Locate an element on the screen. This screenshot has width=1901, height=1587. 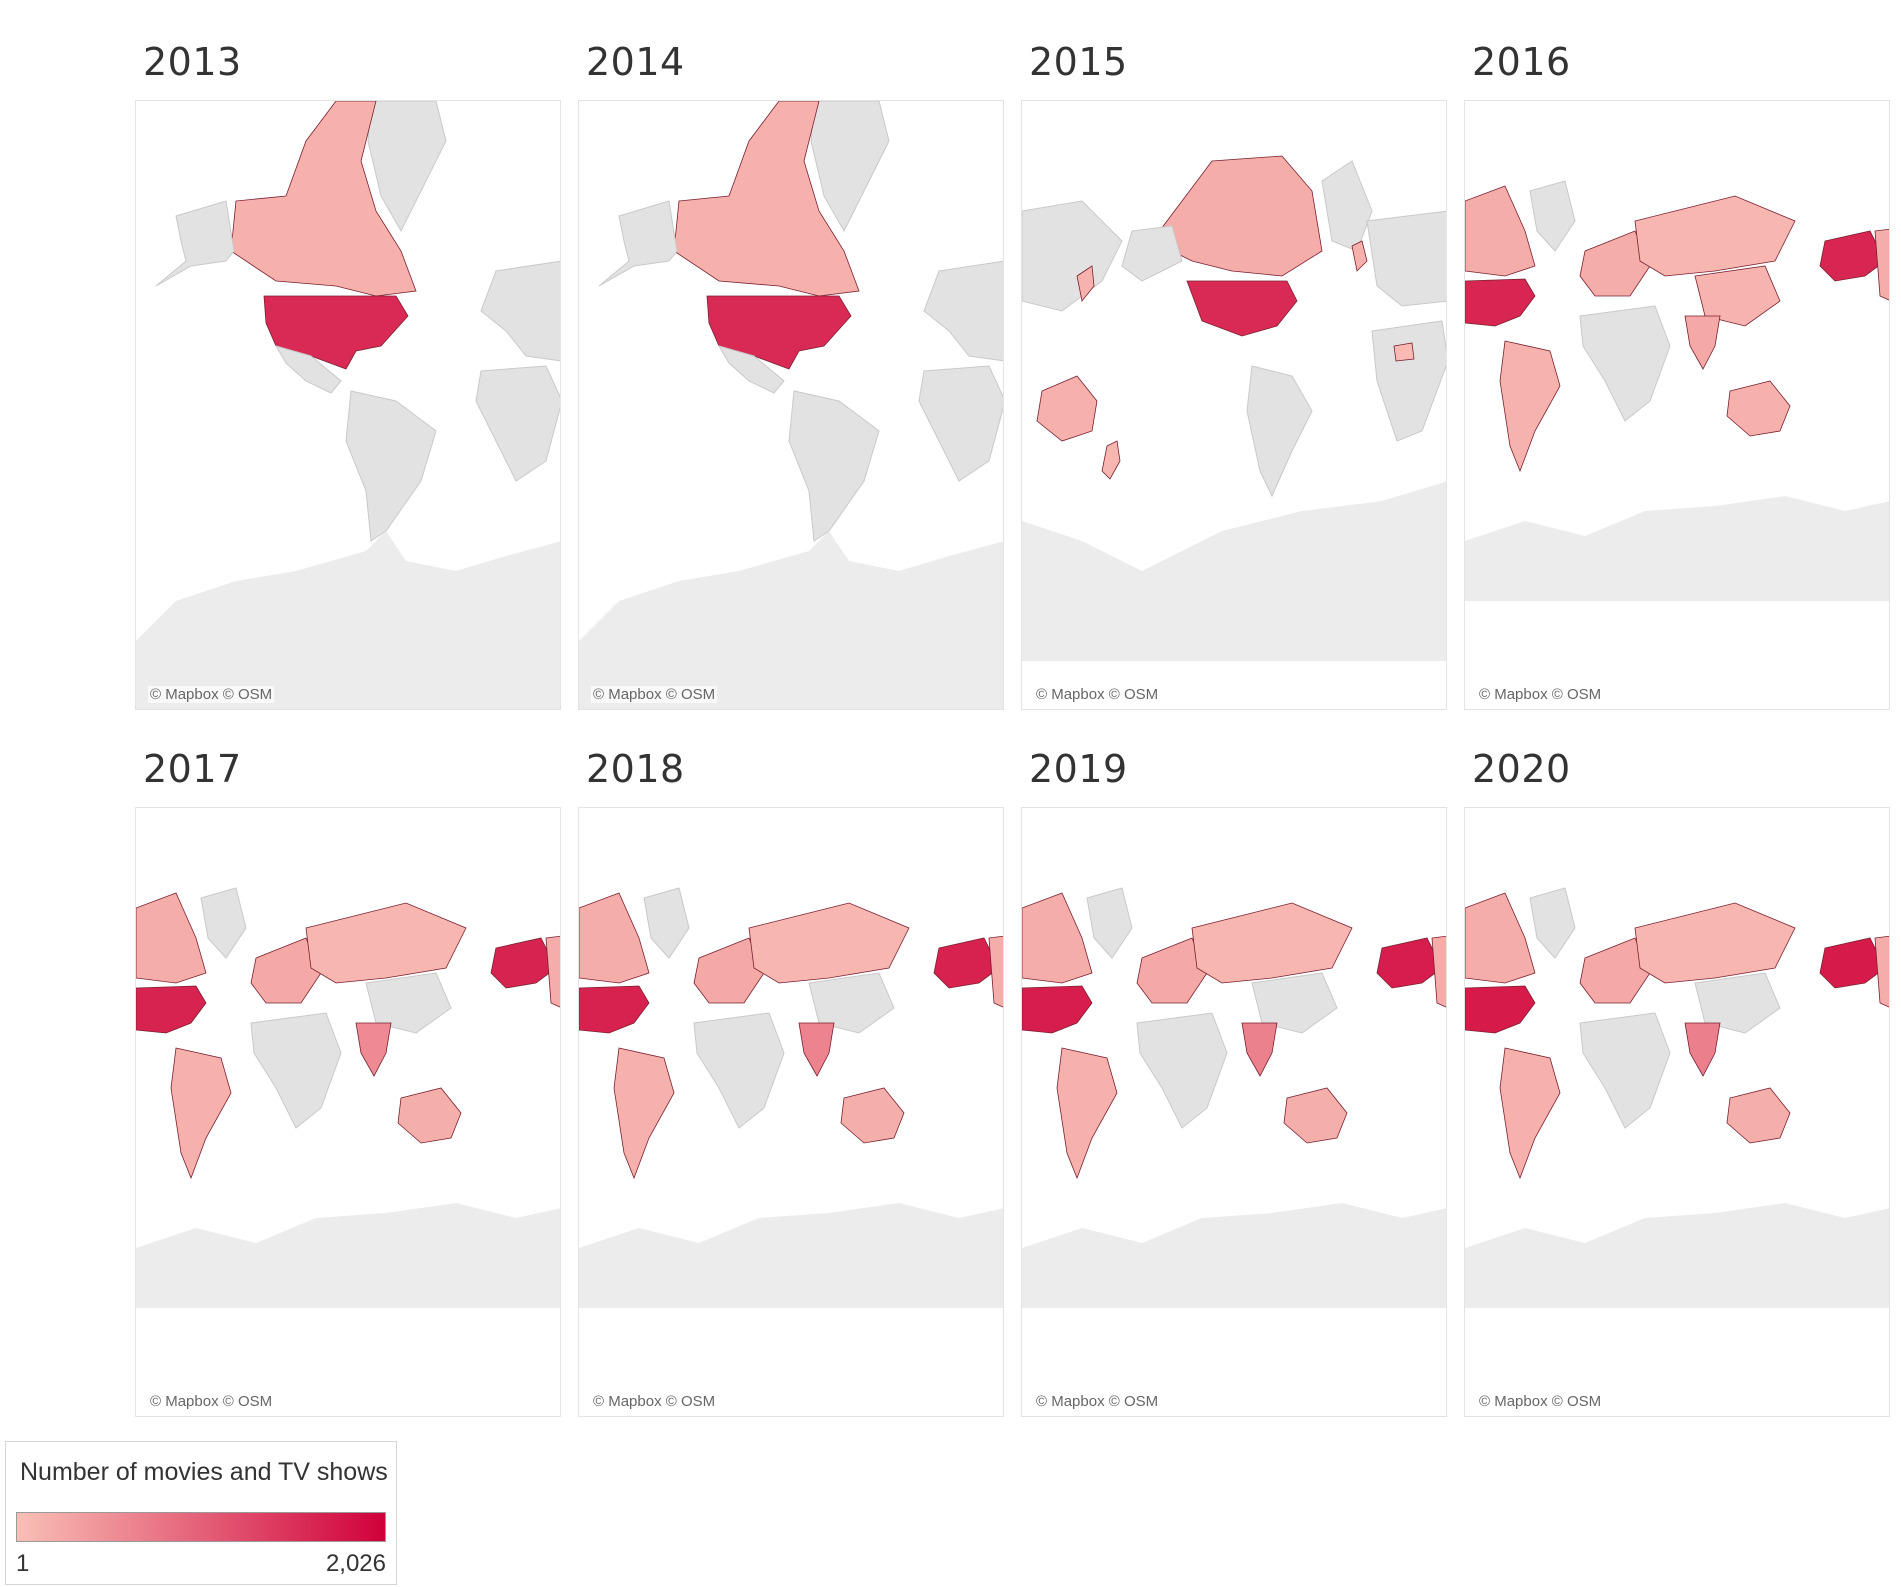
region-japan is located at coordinates (1085, 283).